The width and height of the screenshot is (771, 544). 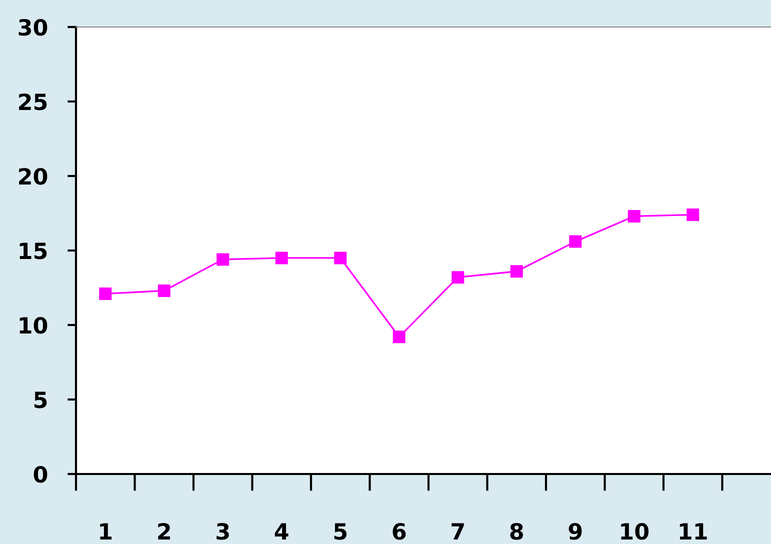 I want to click on y-tick-label: 5, so click(x=40, y=400).